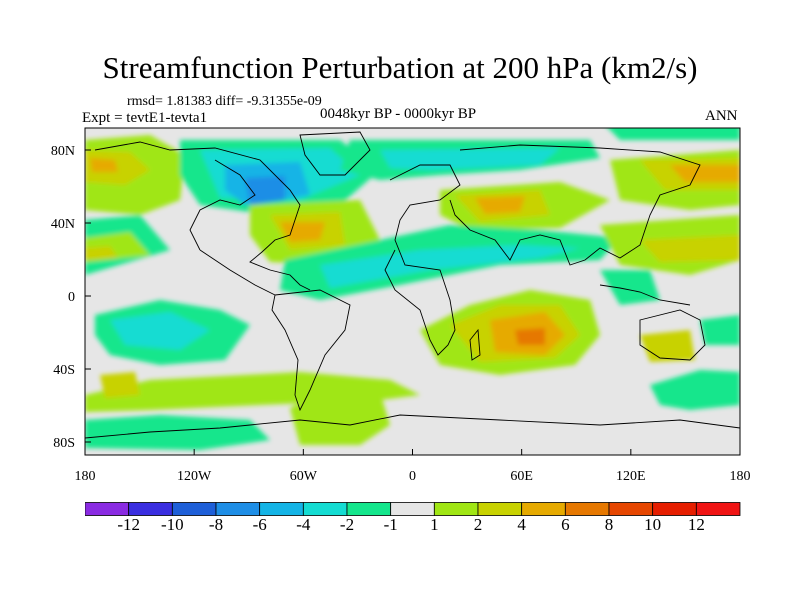 The width and height of the screenshot is (800, 600). Describe the element at coordinates (565, 524) in the screenshot. I see `colorbar-level-label: 6` at that location.